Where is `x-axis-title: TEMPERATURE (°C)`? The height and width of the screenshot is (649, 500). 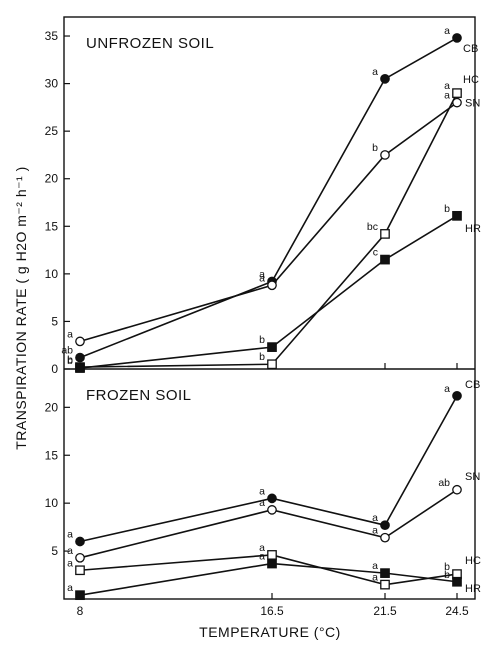 x-axis-title: TEMPERATURE (°C) is located at coordinates (270, 632).